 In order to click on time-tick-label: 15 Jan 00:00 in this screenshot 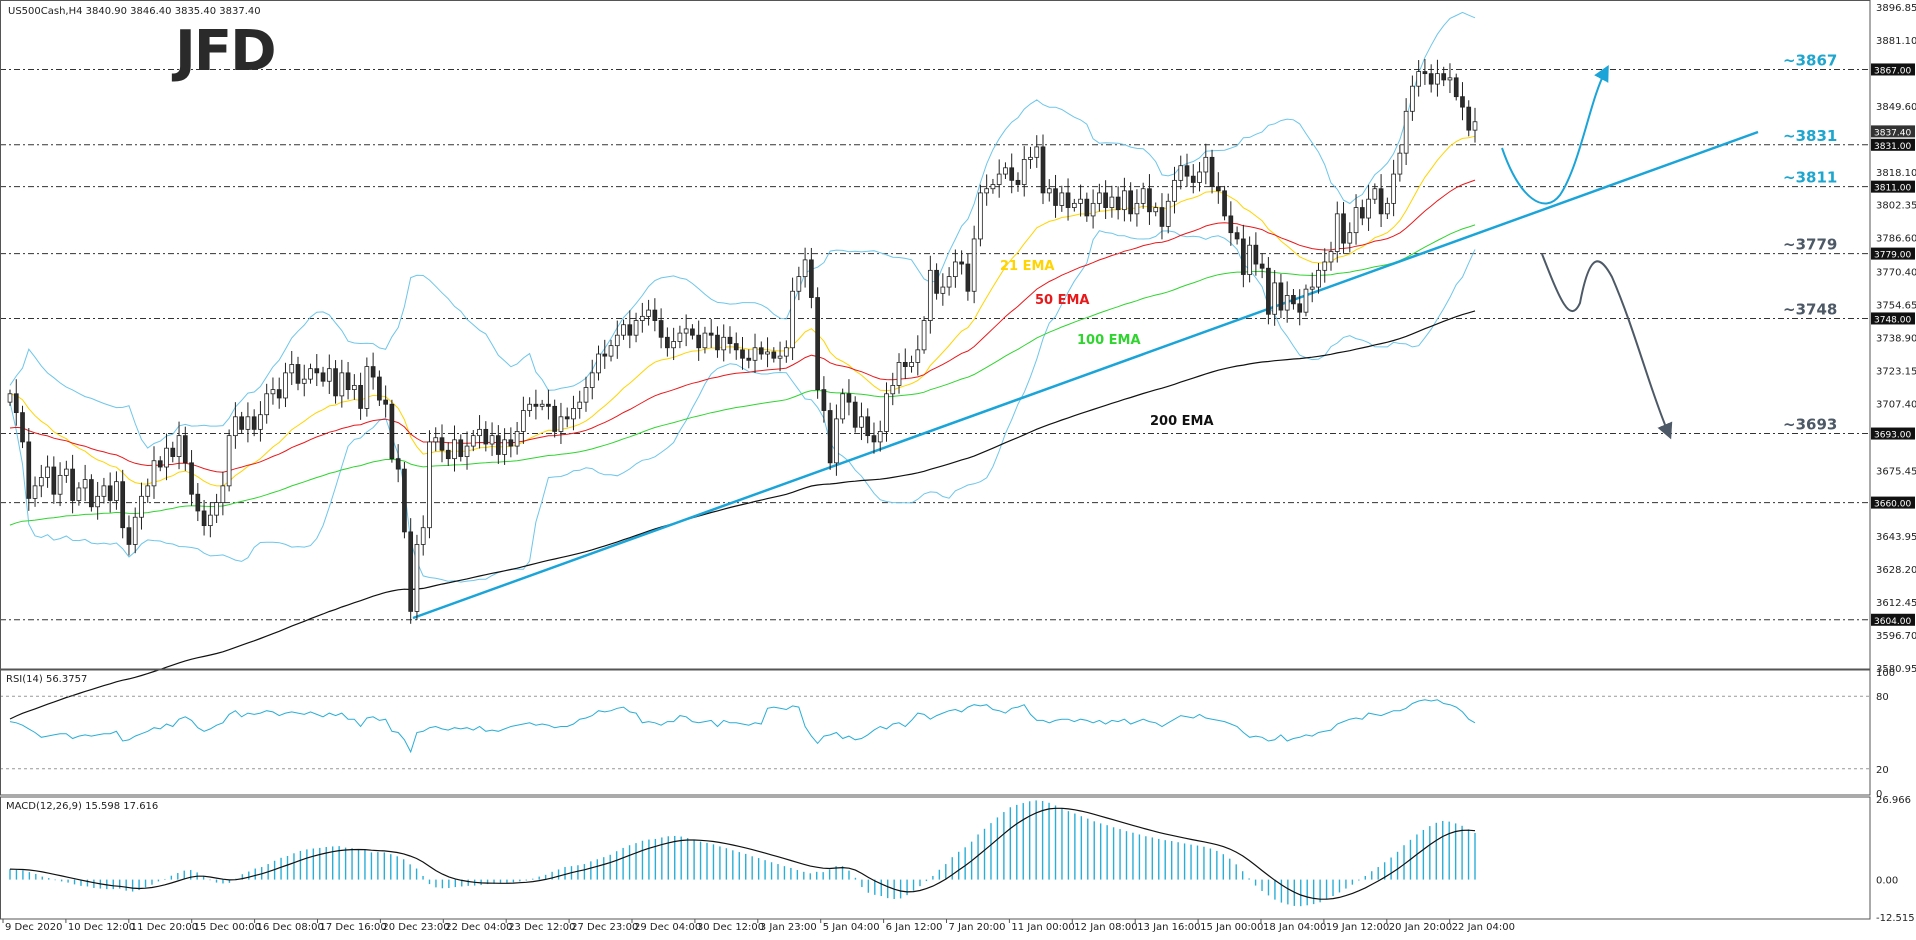, I will do `click(1231, 927)`.